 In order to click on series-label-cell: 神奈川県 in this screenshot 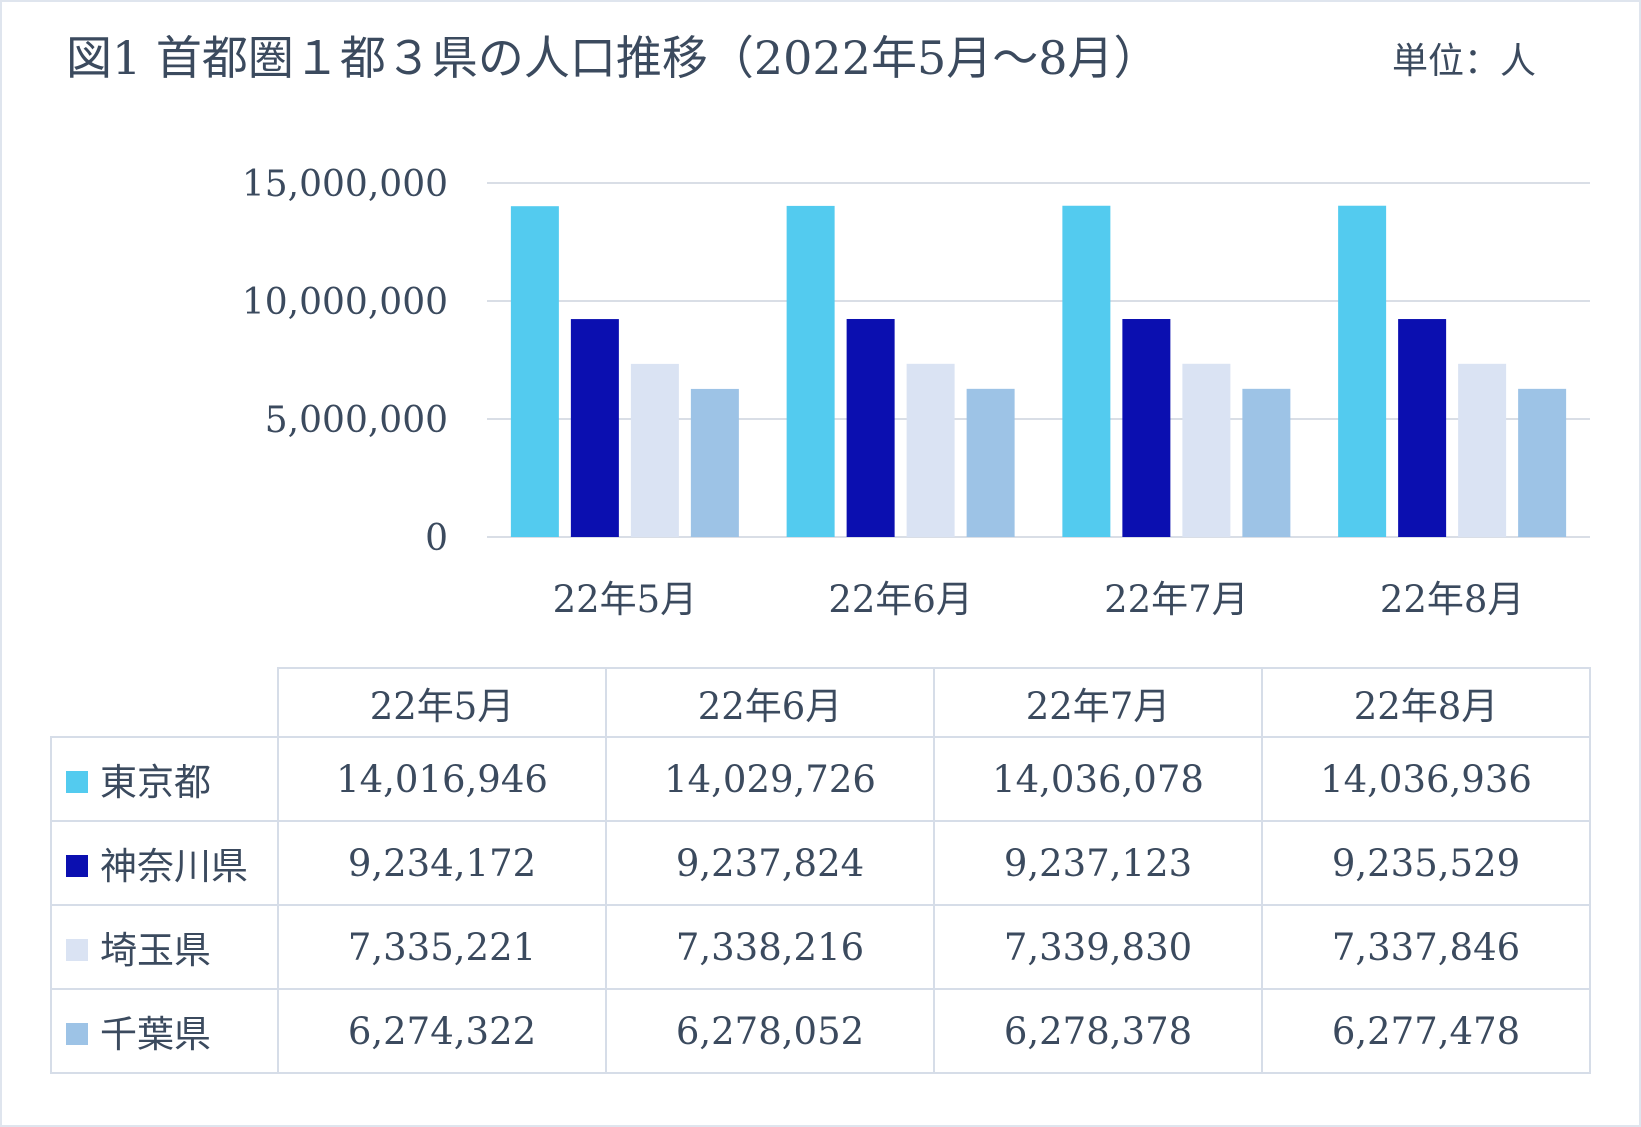, I will do `click(164, 863)`.